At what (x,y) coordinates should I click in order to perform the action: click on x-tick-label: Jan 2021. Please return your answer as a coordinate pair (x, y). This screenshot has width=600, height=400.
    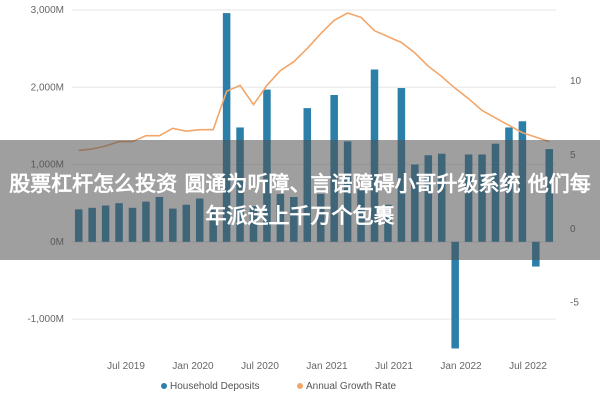
    Looking at the image, I should click on (327, 366).